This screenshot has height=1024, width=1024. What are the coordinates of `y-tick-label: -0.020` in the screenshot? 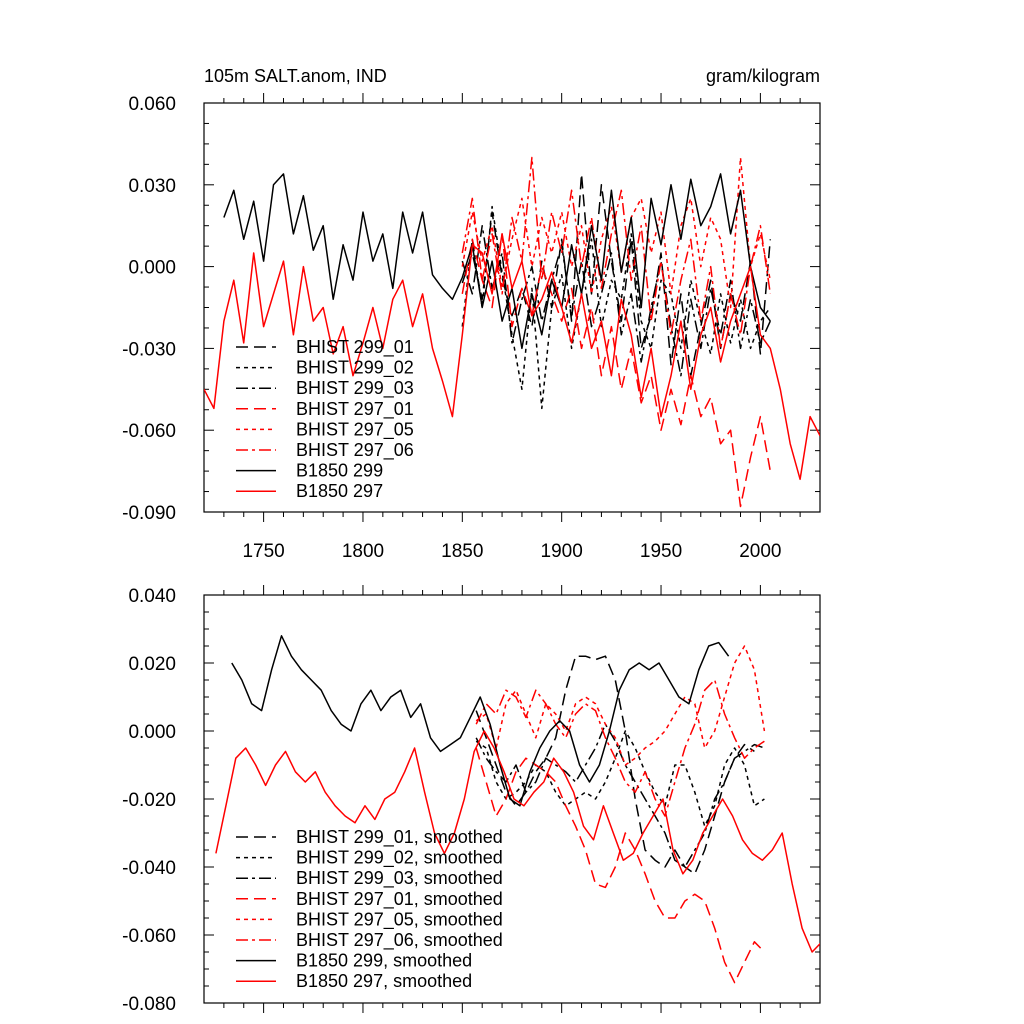 It's located at (149, 800).